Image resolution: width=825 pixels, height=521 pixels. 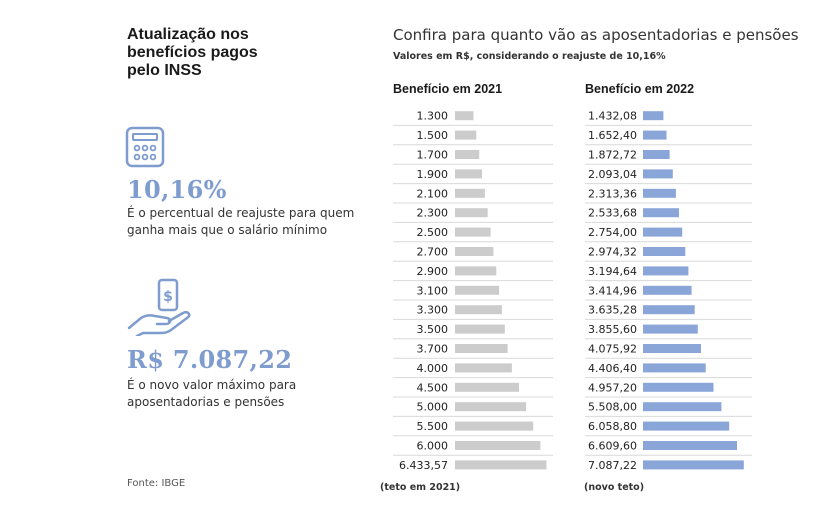 I want to click on value-label-2022: 2.754,00, so click(x=612, y=232).